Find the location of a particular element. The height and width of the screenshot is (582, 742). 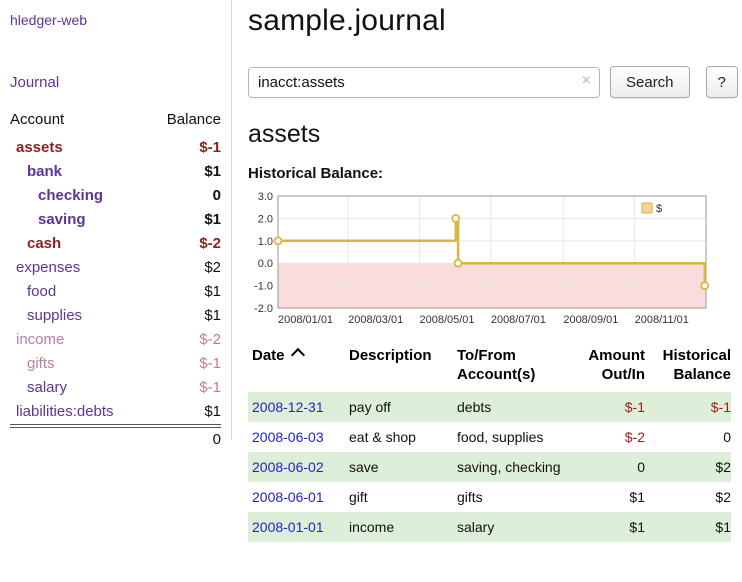

account-link-supplies: supplies is located at coordinates (55, 315).